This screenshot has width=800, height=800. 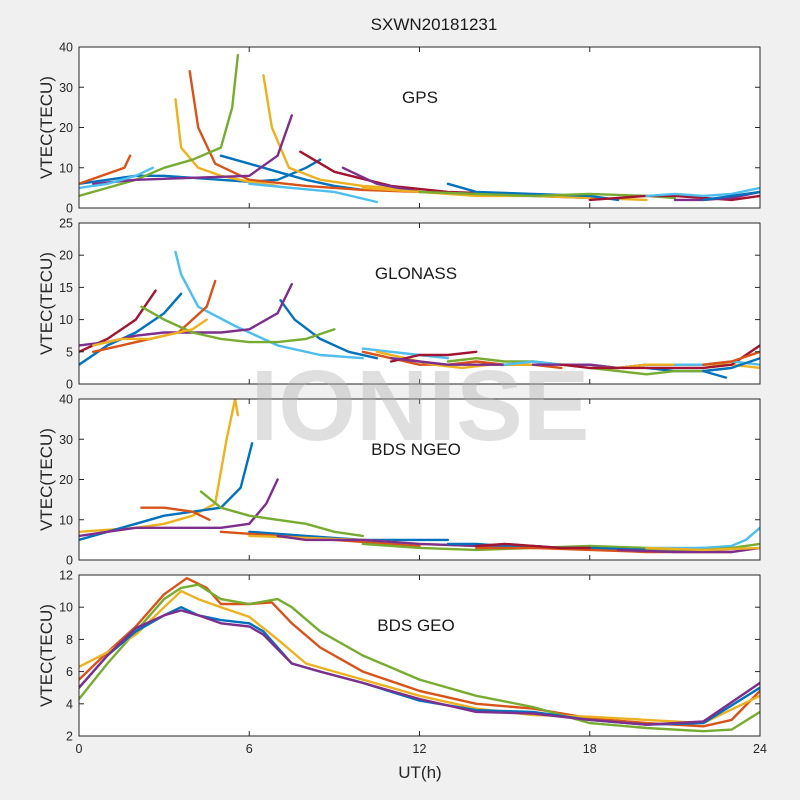 What do you see at coordinates (69, 737) in the screenshot?
I see `y-tick-label: 2` at bounding box center [69, 737].